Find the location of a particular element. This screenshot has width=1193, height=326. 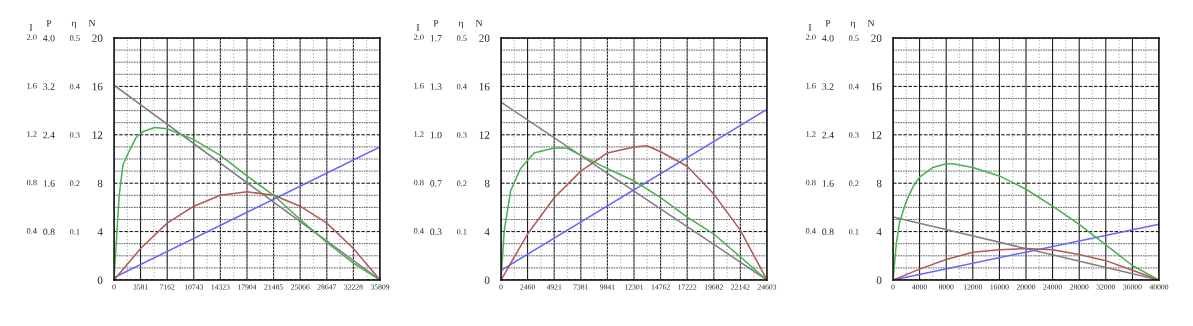

y2-tick-label: 0.7 is located at coordinates (436, 183).